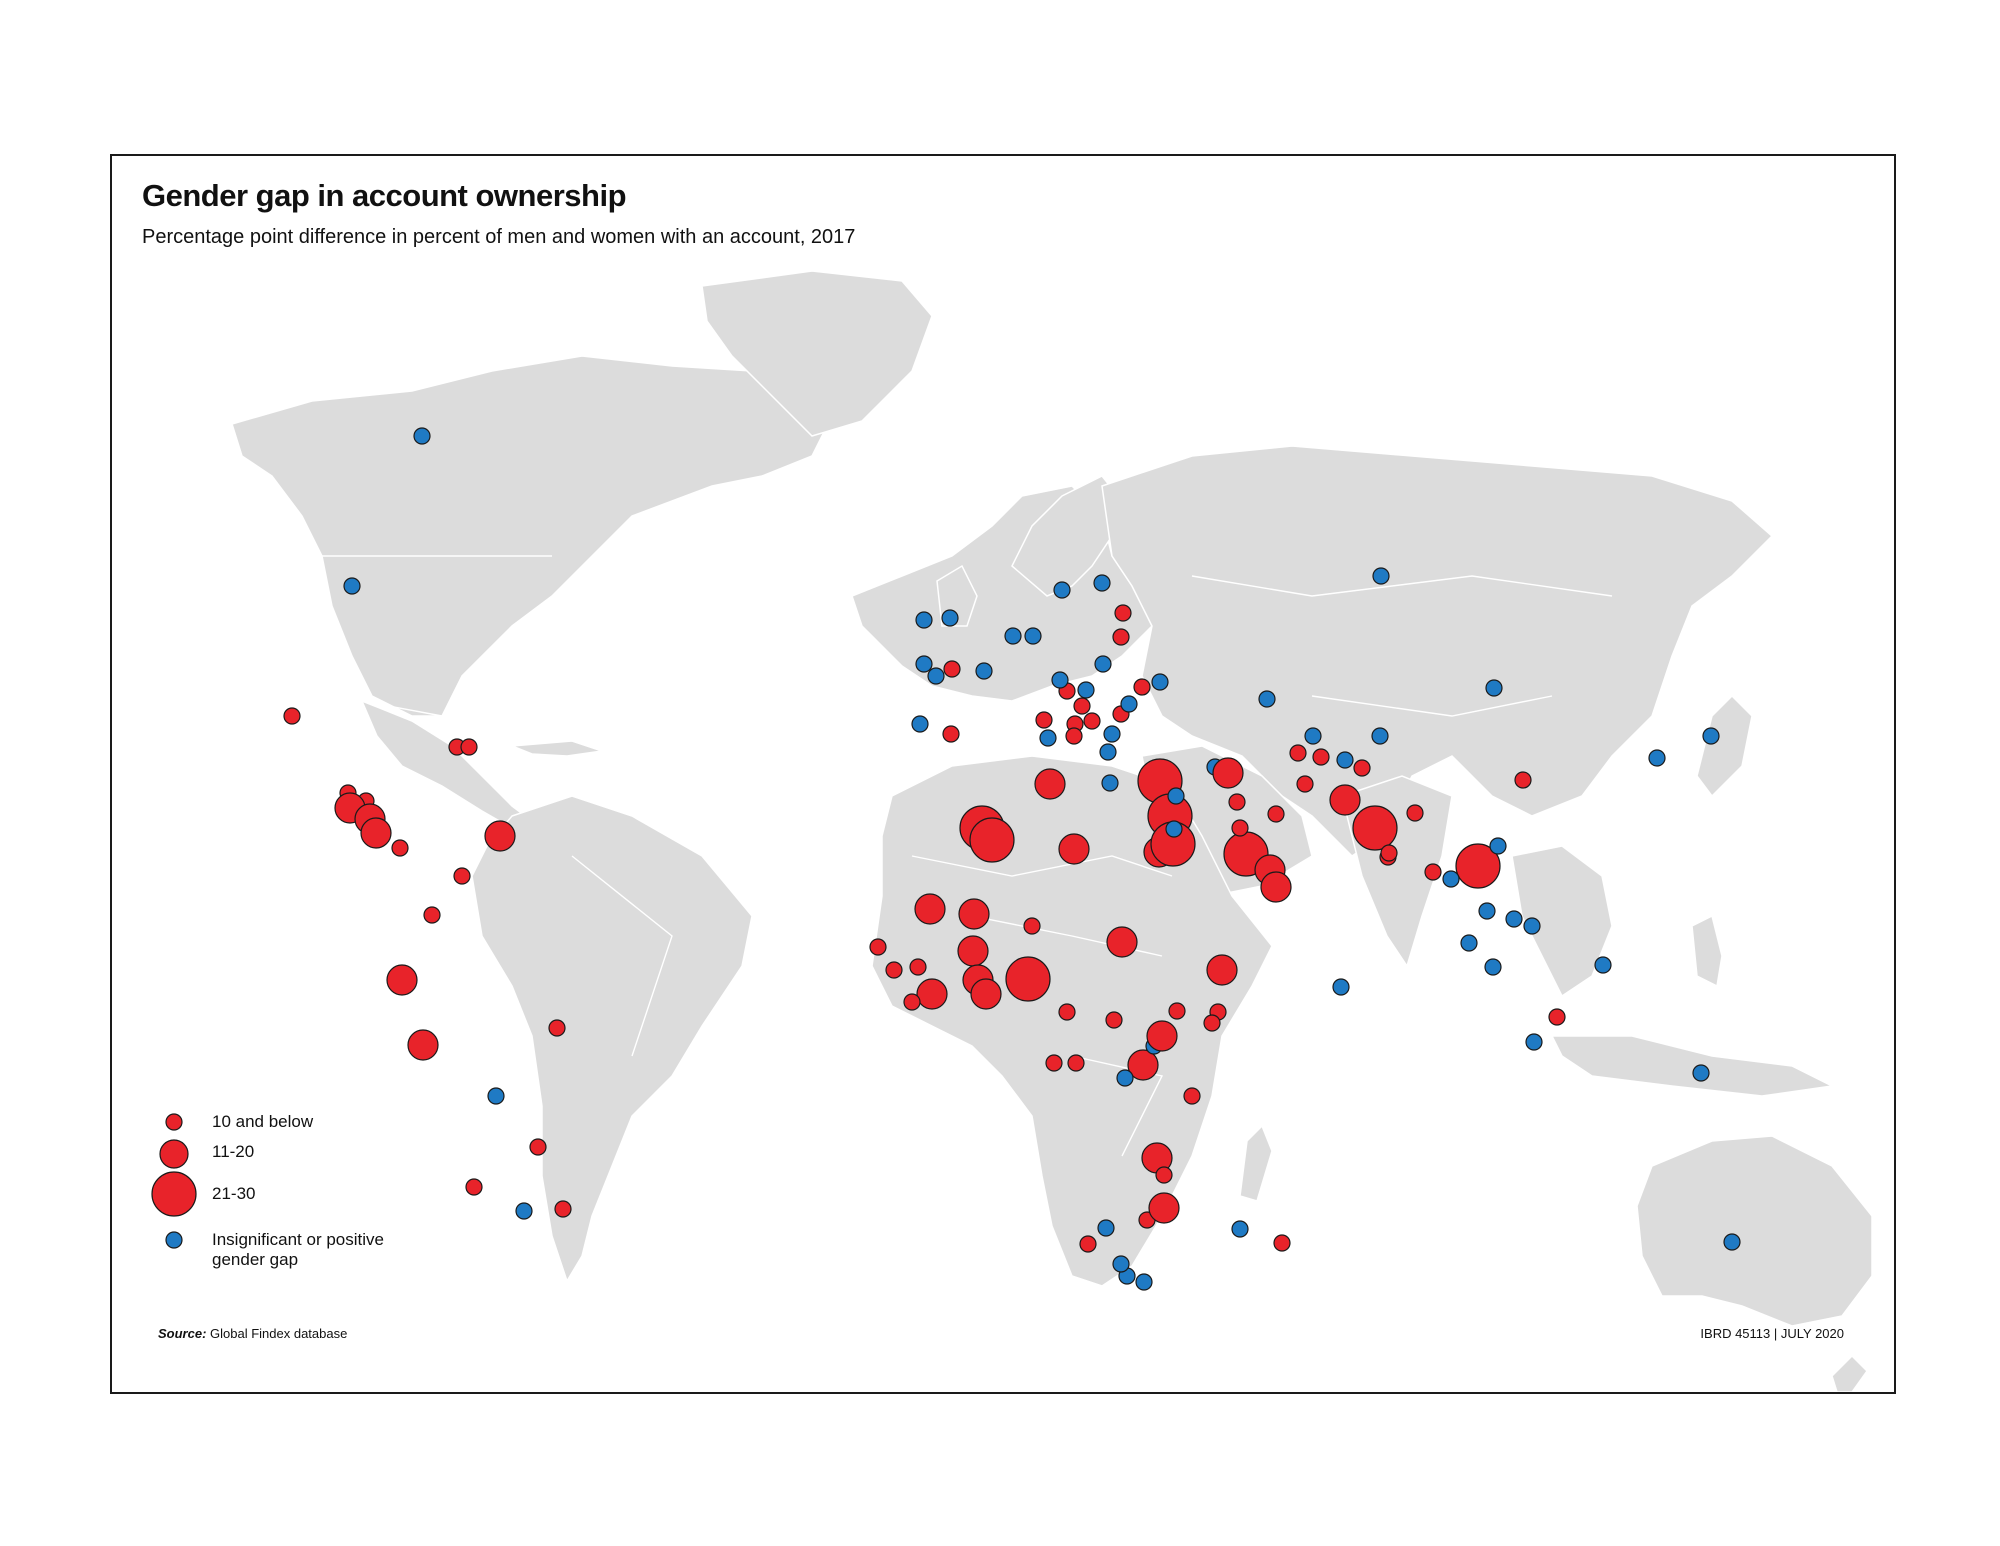 This screenshot has width=2000, height=1546. Describe the element at coordinates (1397, 871) in the screenshot. I see `land-india` at that location.